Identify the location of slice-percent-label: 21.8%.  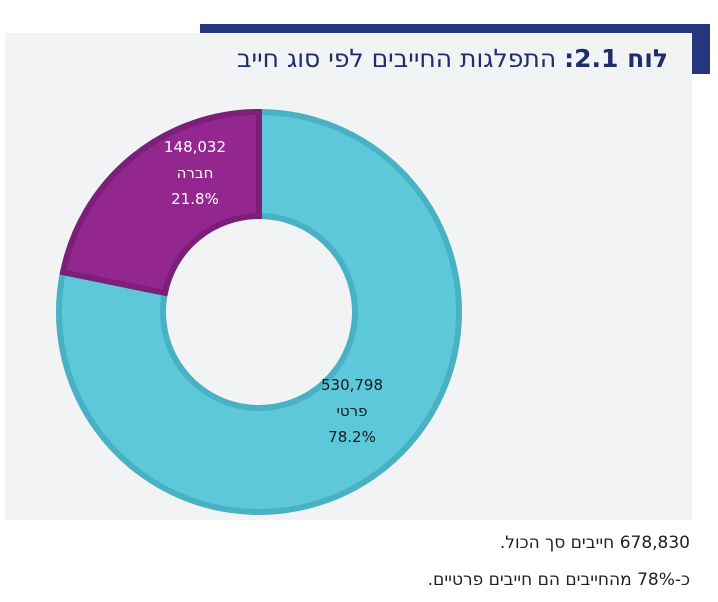
(195, 199).